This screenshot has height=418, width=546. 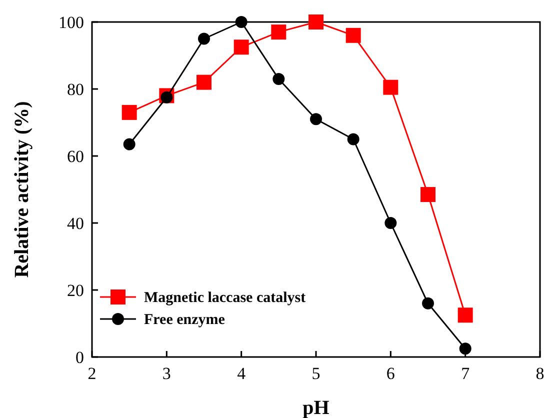 I want to click on x-axis-title: pH, so click(x=316, y=407).